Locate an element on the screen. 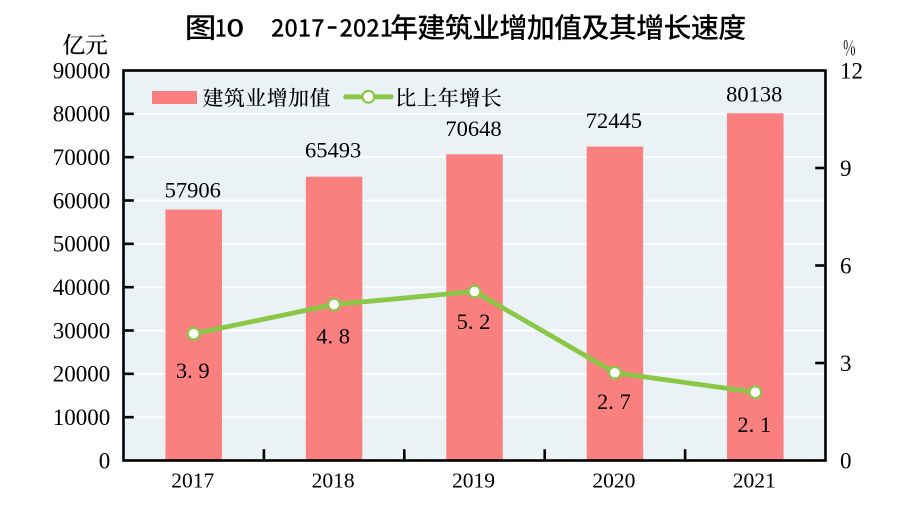  svg-text: 70000 is located at coordinates (82, 157).